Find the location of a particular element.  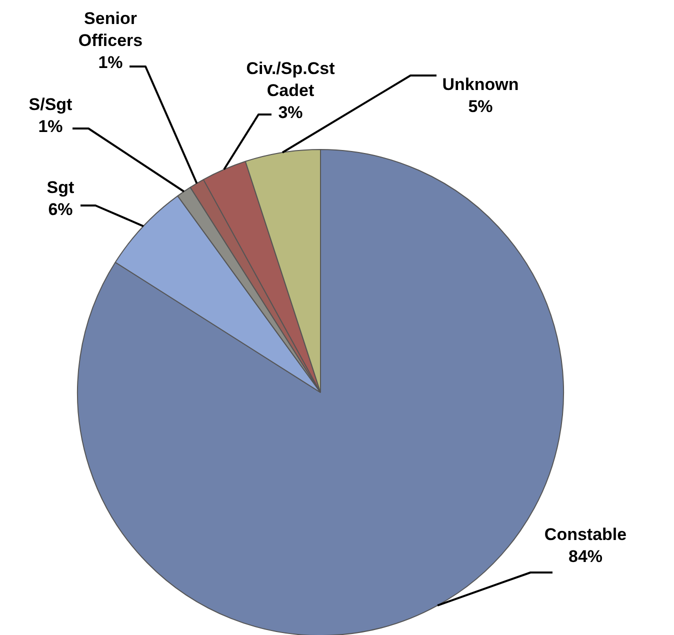

slice-label: Sgt is located at coordinates (60, 187).